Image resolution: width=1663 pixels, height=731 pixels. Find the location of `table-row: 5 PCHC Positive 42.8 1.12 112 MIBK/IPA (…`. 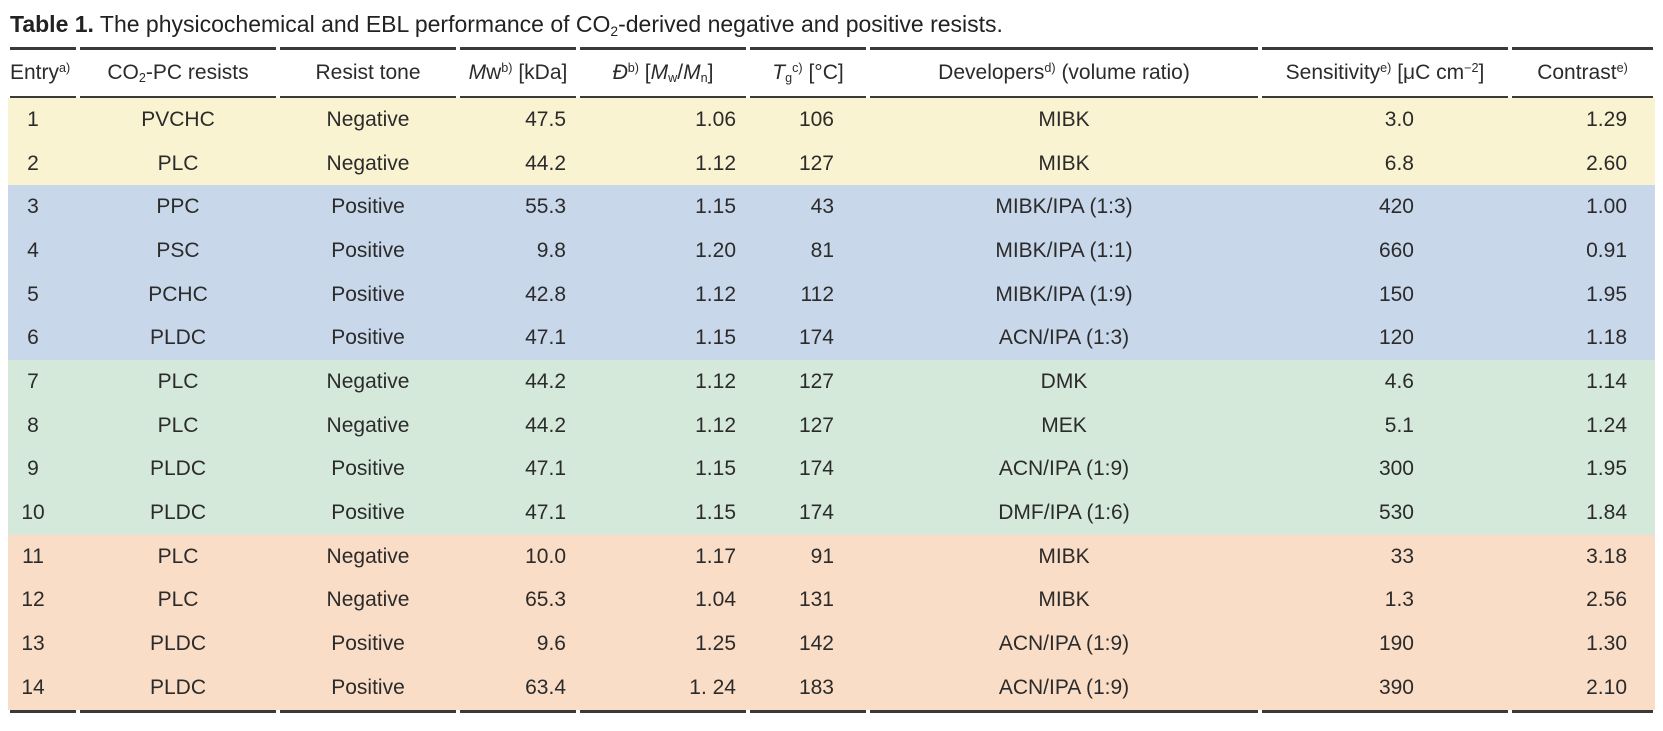

table-row: 5 PCHC Positive 42.8 1.12 112 MIBK/IPA (… is located at coordinates (831, 294).